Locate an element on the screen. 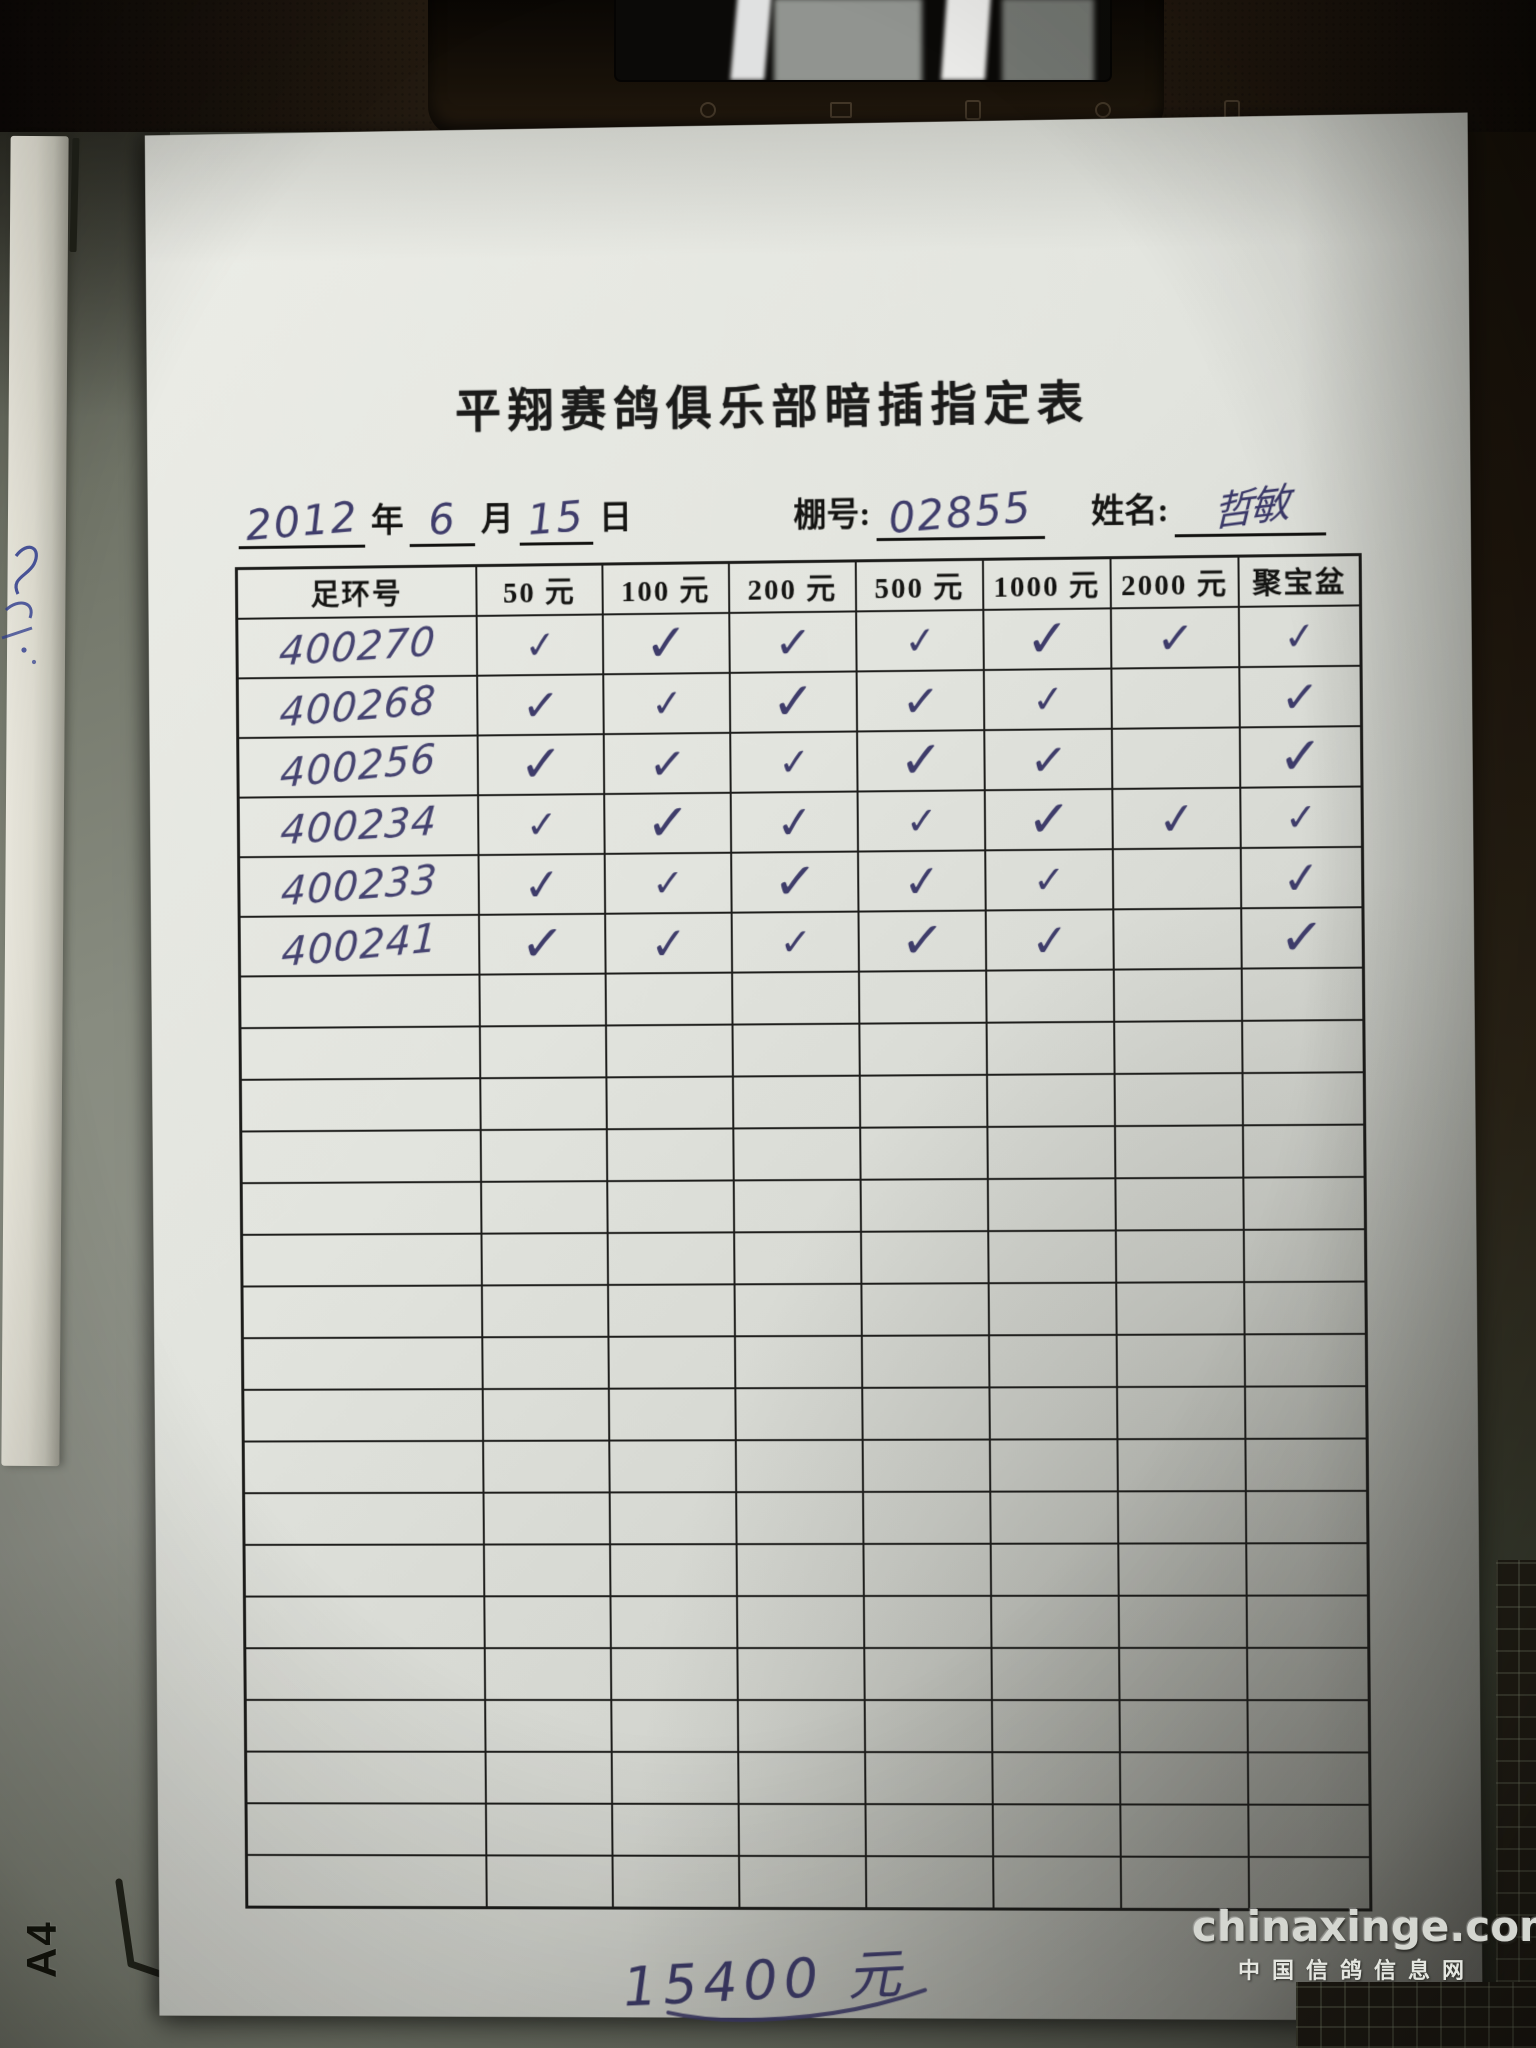 The image size is (1536, 2048). indicator-icon is located at coordinates (973, 110).